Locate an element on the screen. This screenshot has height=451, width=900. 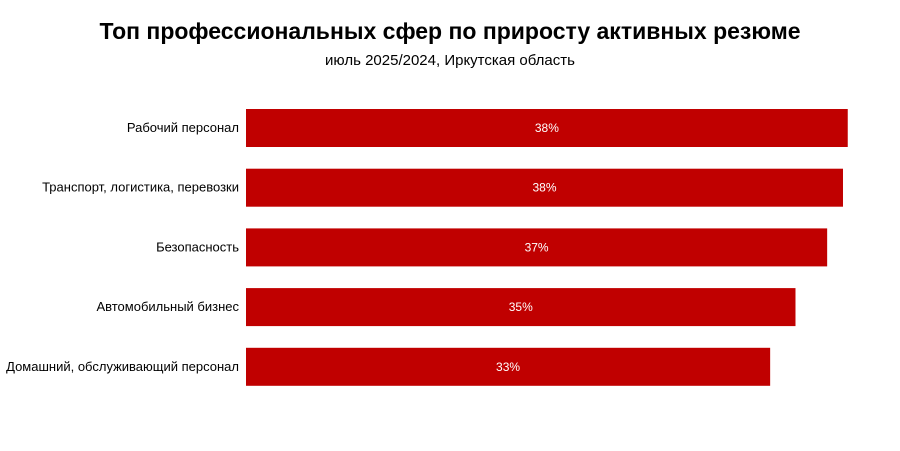
category-label: Автомобильный бизнес is located at coordinates (167, 306).